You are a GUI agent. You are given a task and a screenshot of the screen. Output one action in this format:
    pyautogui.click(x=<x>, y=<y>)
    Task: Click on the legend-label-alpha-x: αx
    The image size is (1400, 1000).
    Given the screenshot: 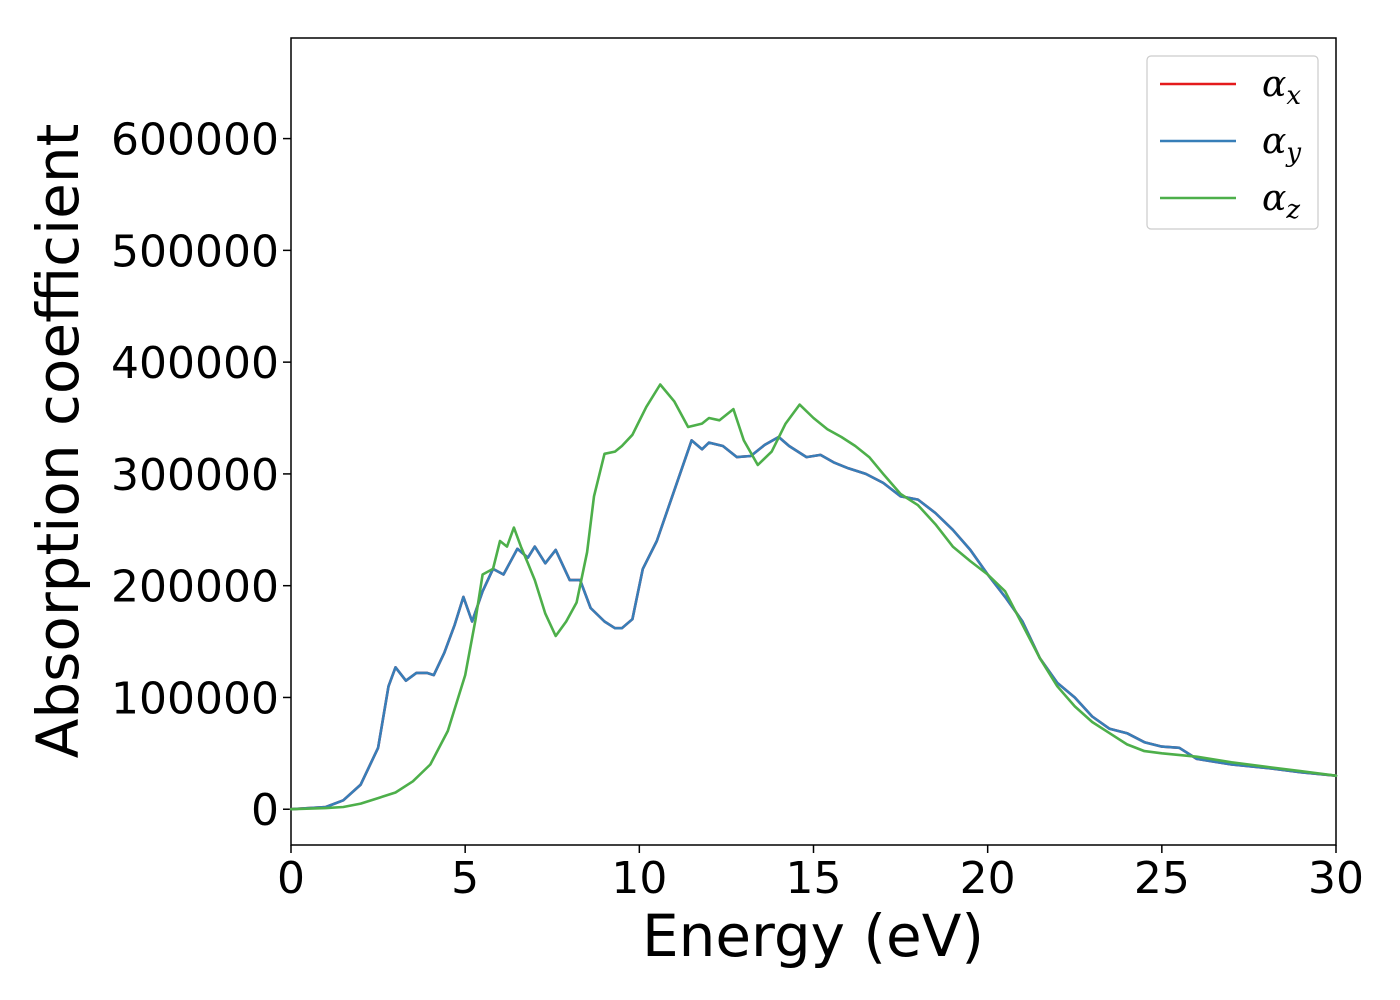 What is the action you would take?
    pyautogui.click(x=1281, y=87)
    